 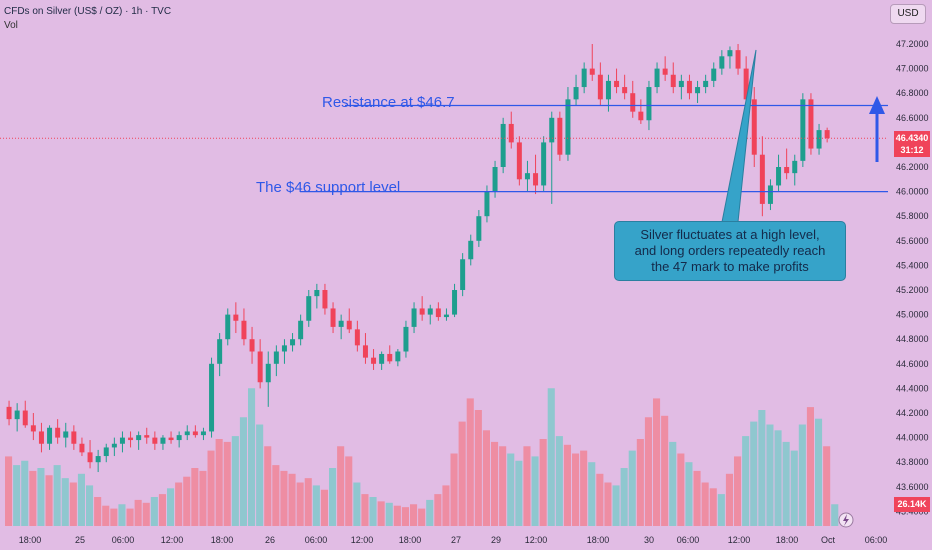 What do you see at coordinates (80, 540) in the screenshot?
I see `time-tick-label: 25` at bounding box center [80, 540].